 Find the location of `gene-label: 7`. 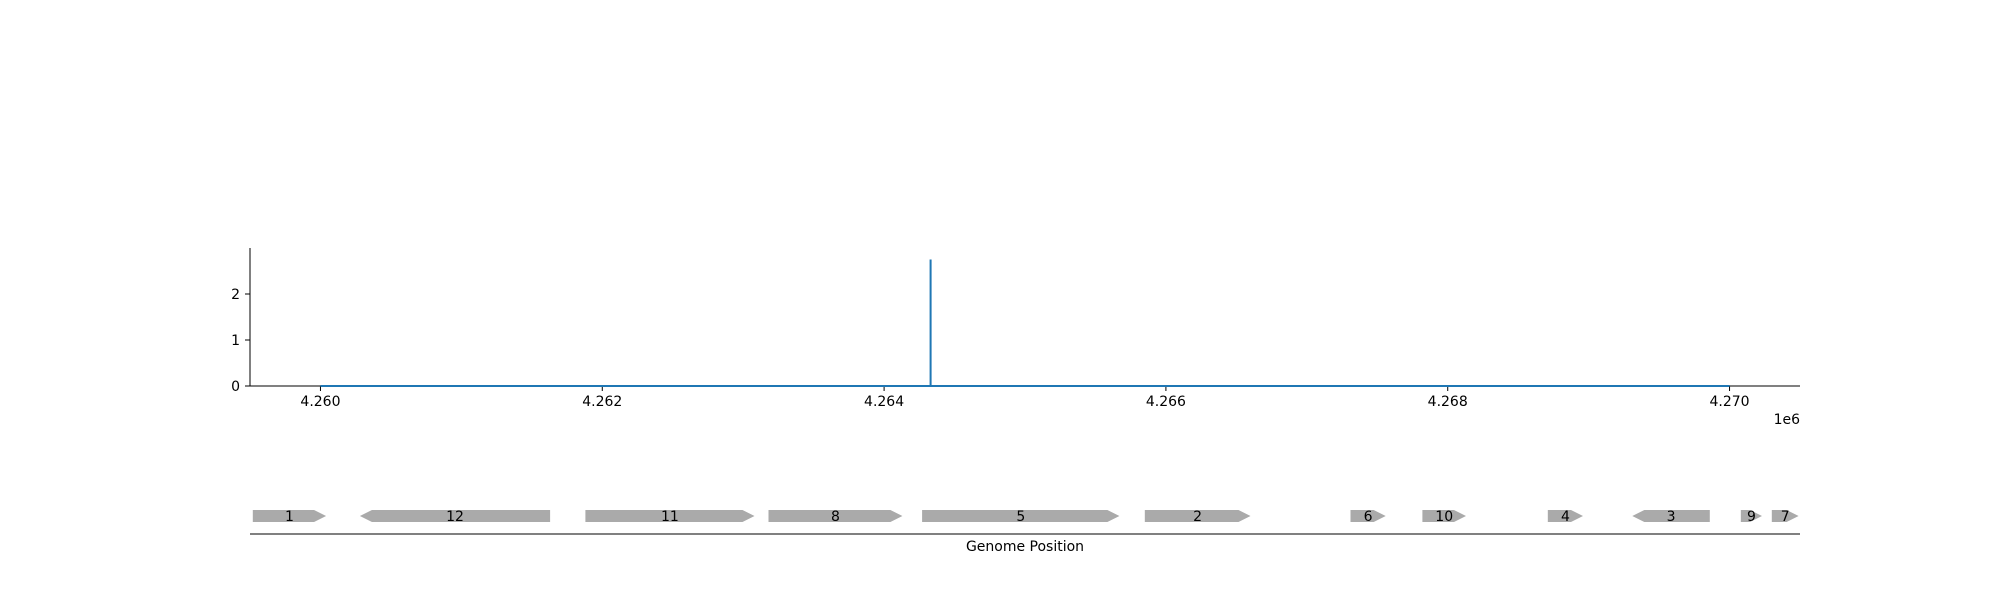

gene-label: 7 is located at coordinates (1785, 517).